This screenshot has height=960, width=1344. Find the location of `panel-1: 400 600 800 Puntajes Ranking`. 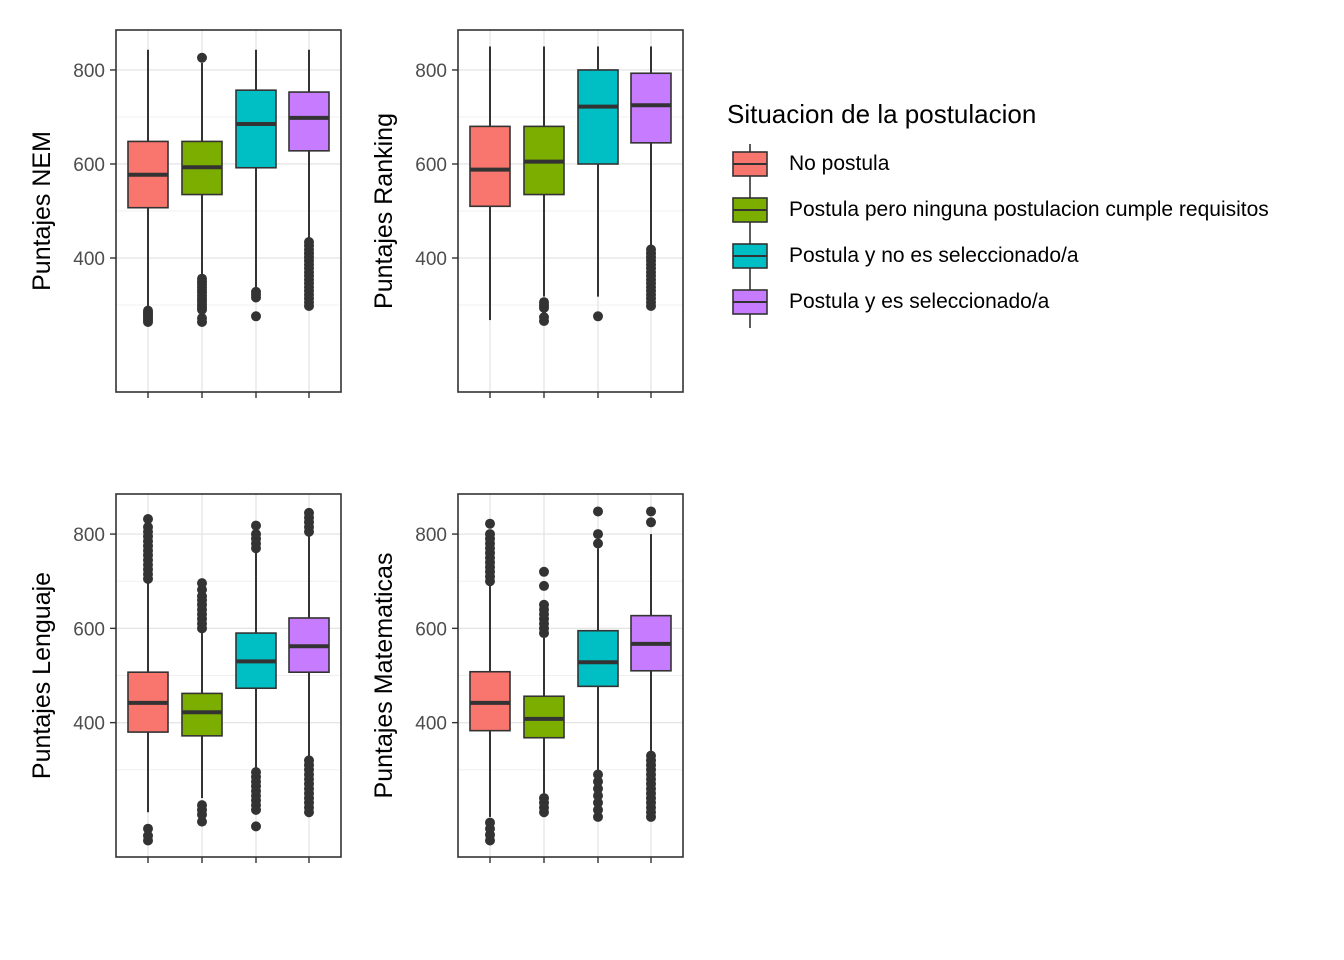

panel-1: 400 600 800 Puntajes Ranking is located at coordinates (527, 213).